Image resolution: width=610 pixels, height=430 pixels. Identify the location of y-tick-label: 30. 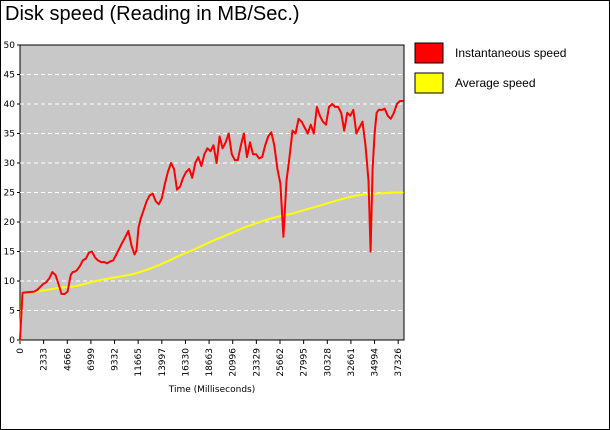
(10, 164).